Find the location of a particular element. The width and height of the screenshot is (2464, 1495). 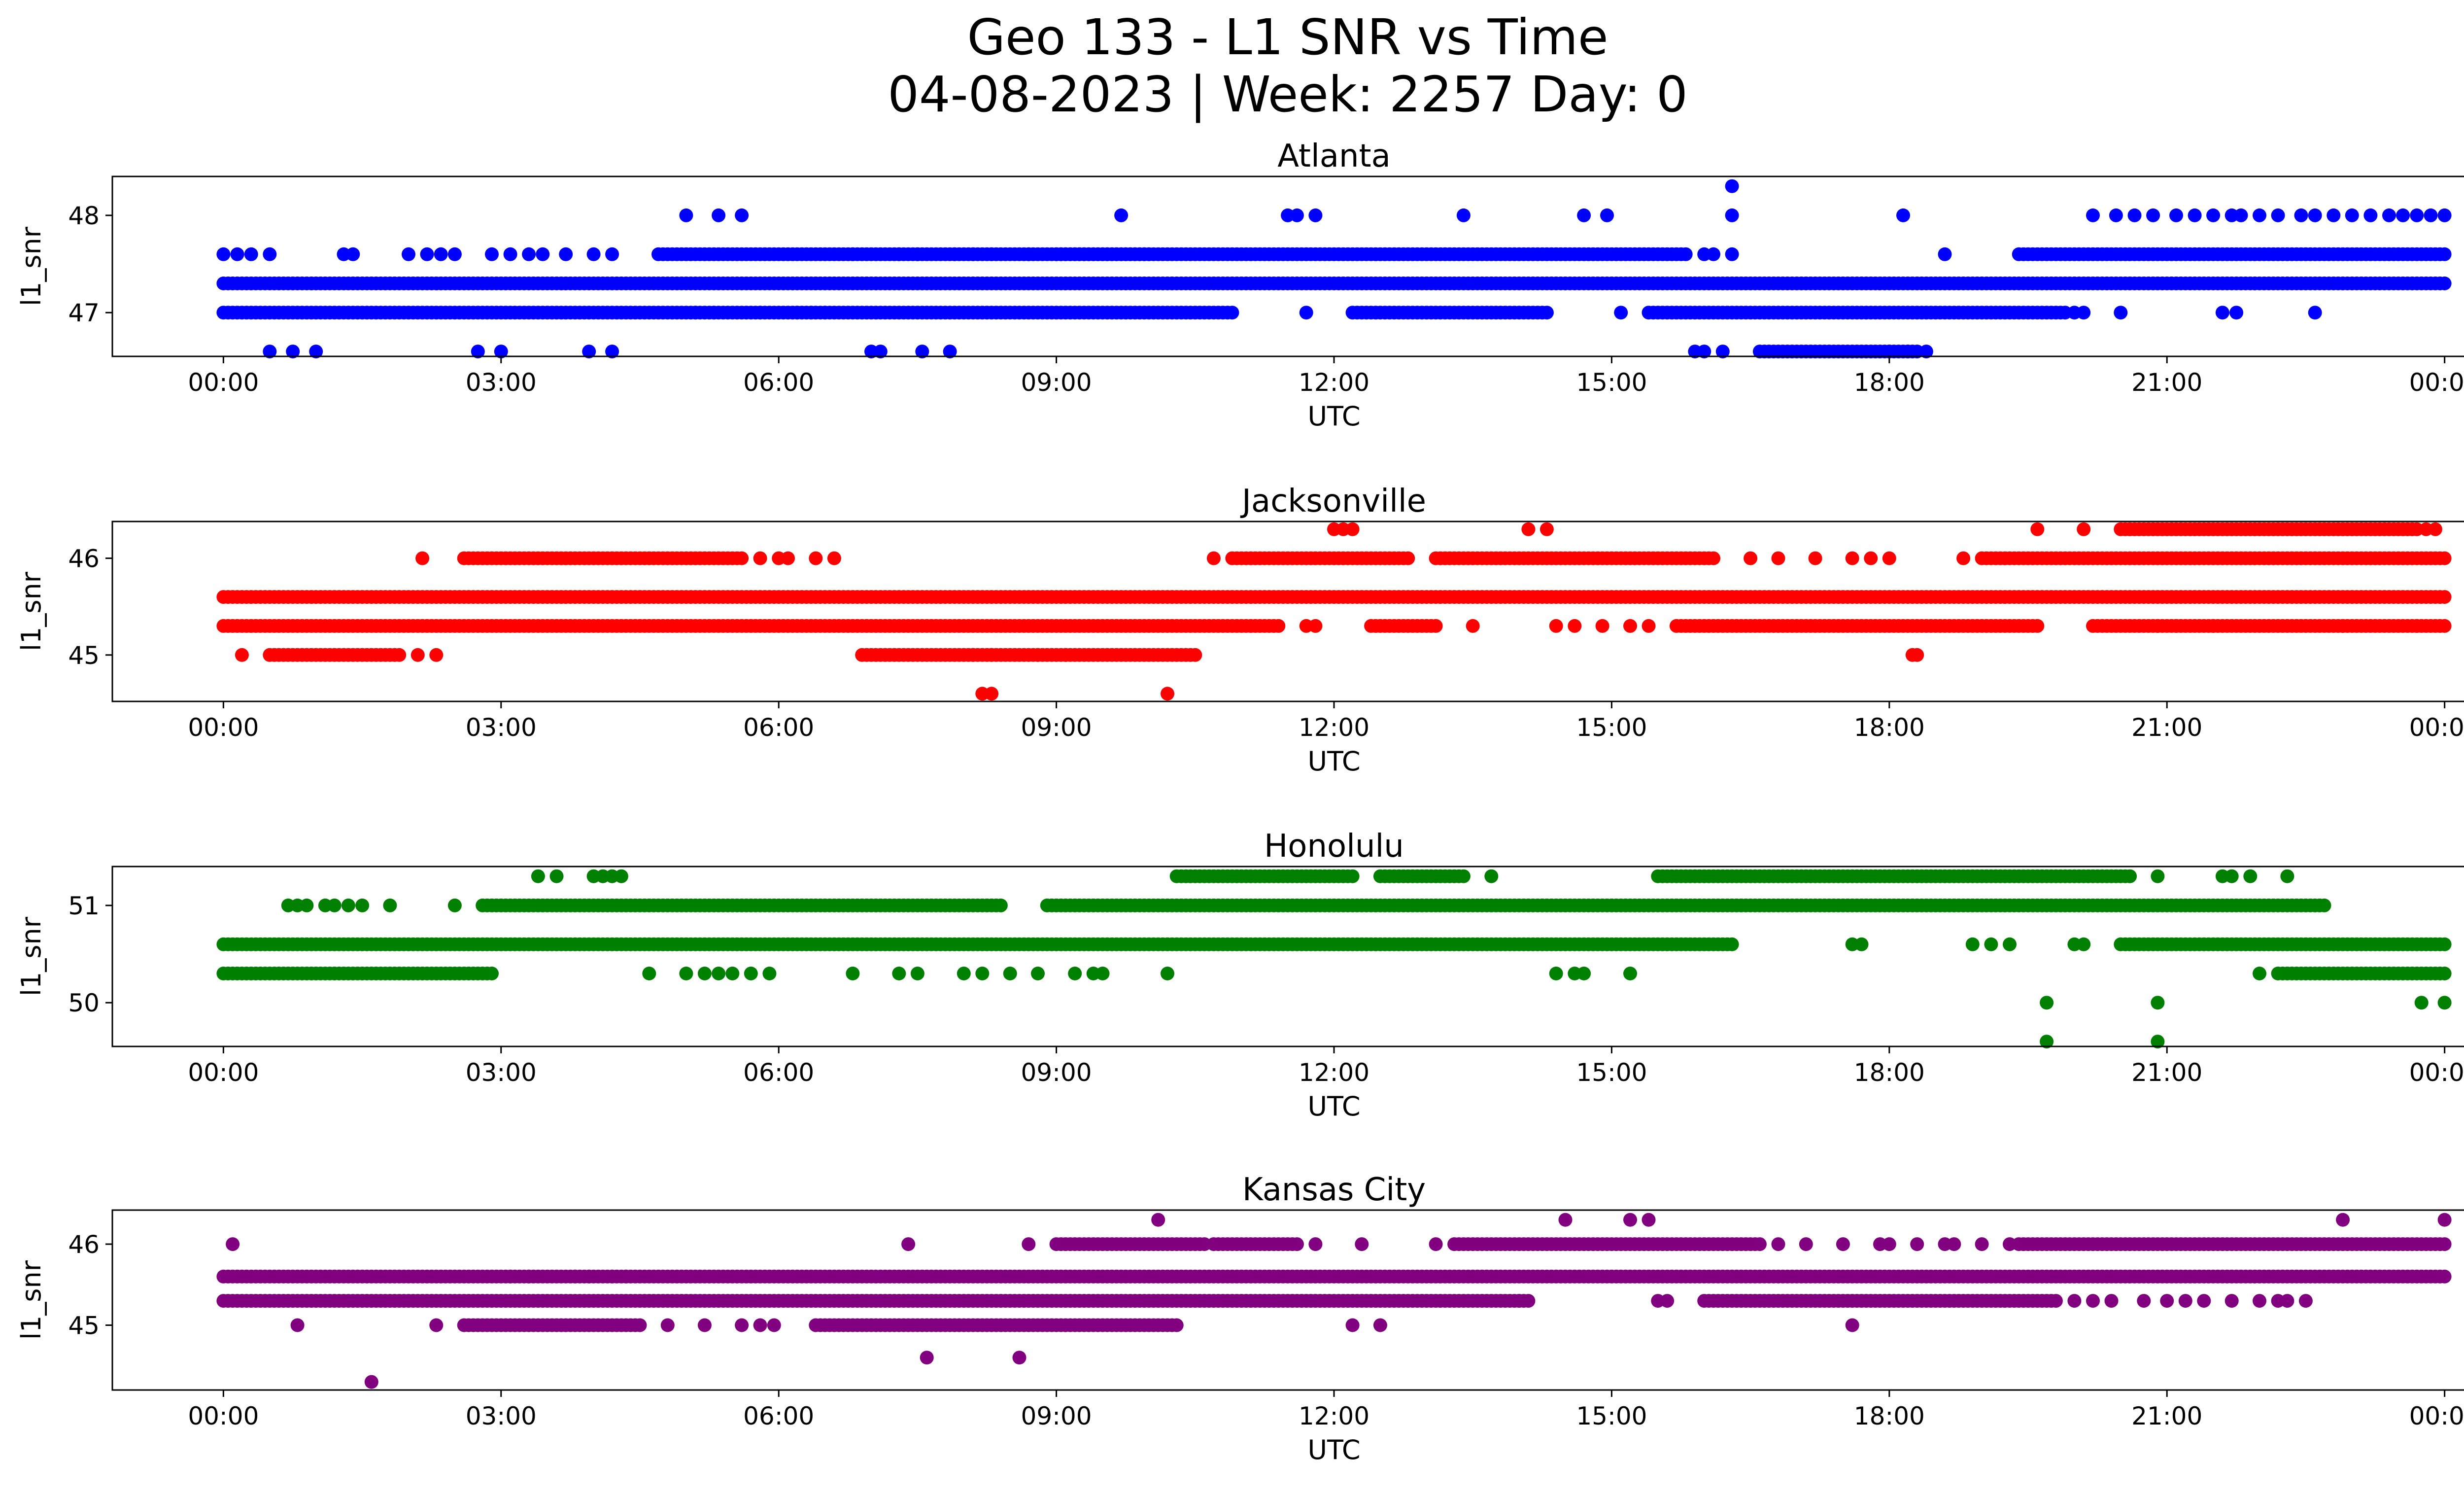

y-tick-label: 50 is located at coordinates (84, 1003).